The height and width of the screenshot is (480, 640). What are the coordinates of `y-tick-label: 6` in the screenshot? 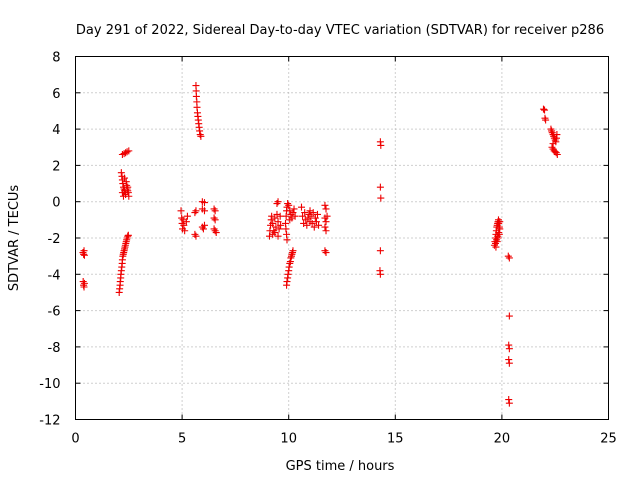 It's located at (56, 94).